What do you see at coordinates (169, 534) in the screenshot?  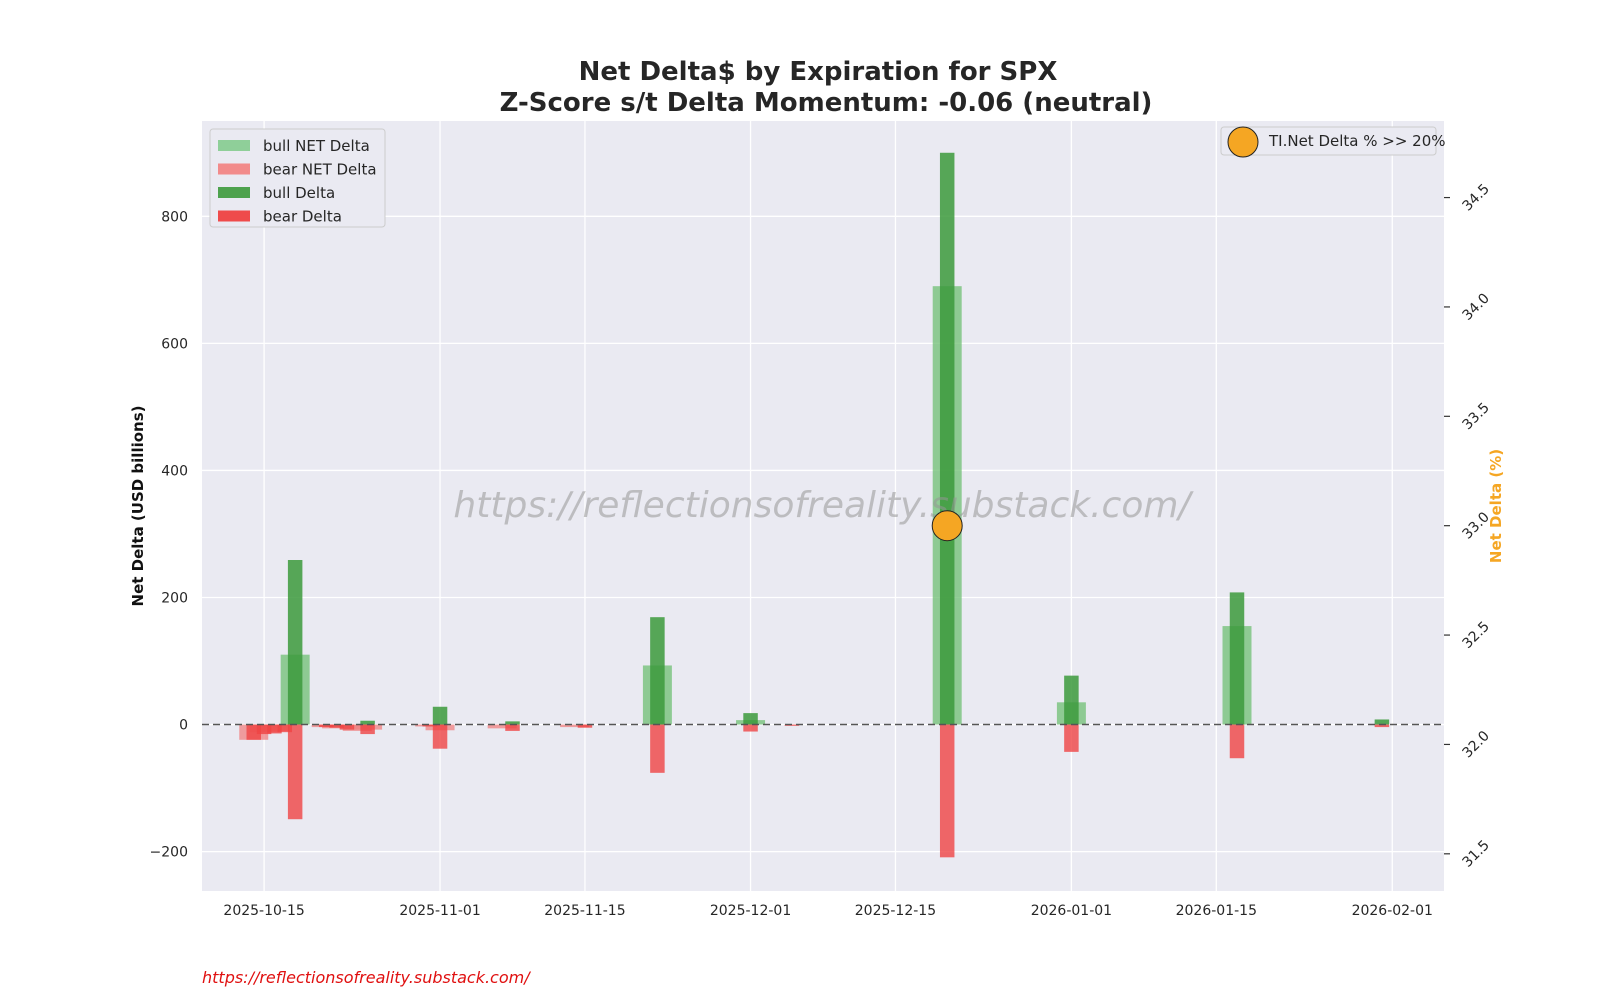 I see `y-axis: −200 0 200 400 600 800` at bounding box center [169, 534].